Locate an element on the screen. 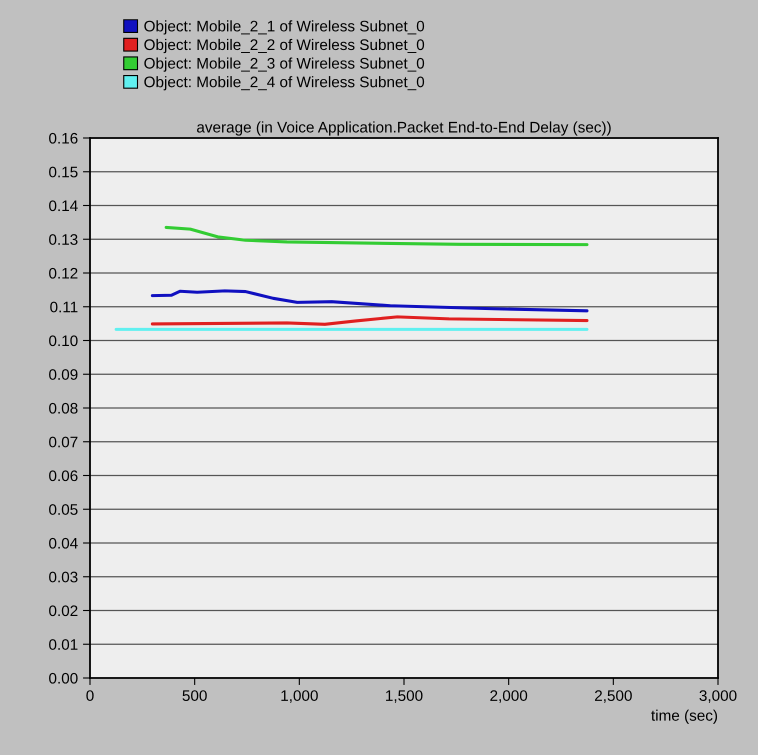  y-tick-label: 0.12 is located at coordinates (63, 273).